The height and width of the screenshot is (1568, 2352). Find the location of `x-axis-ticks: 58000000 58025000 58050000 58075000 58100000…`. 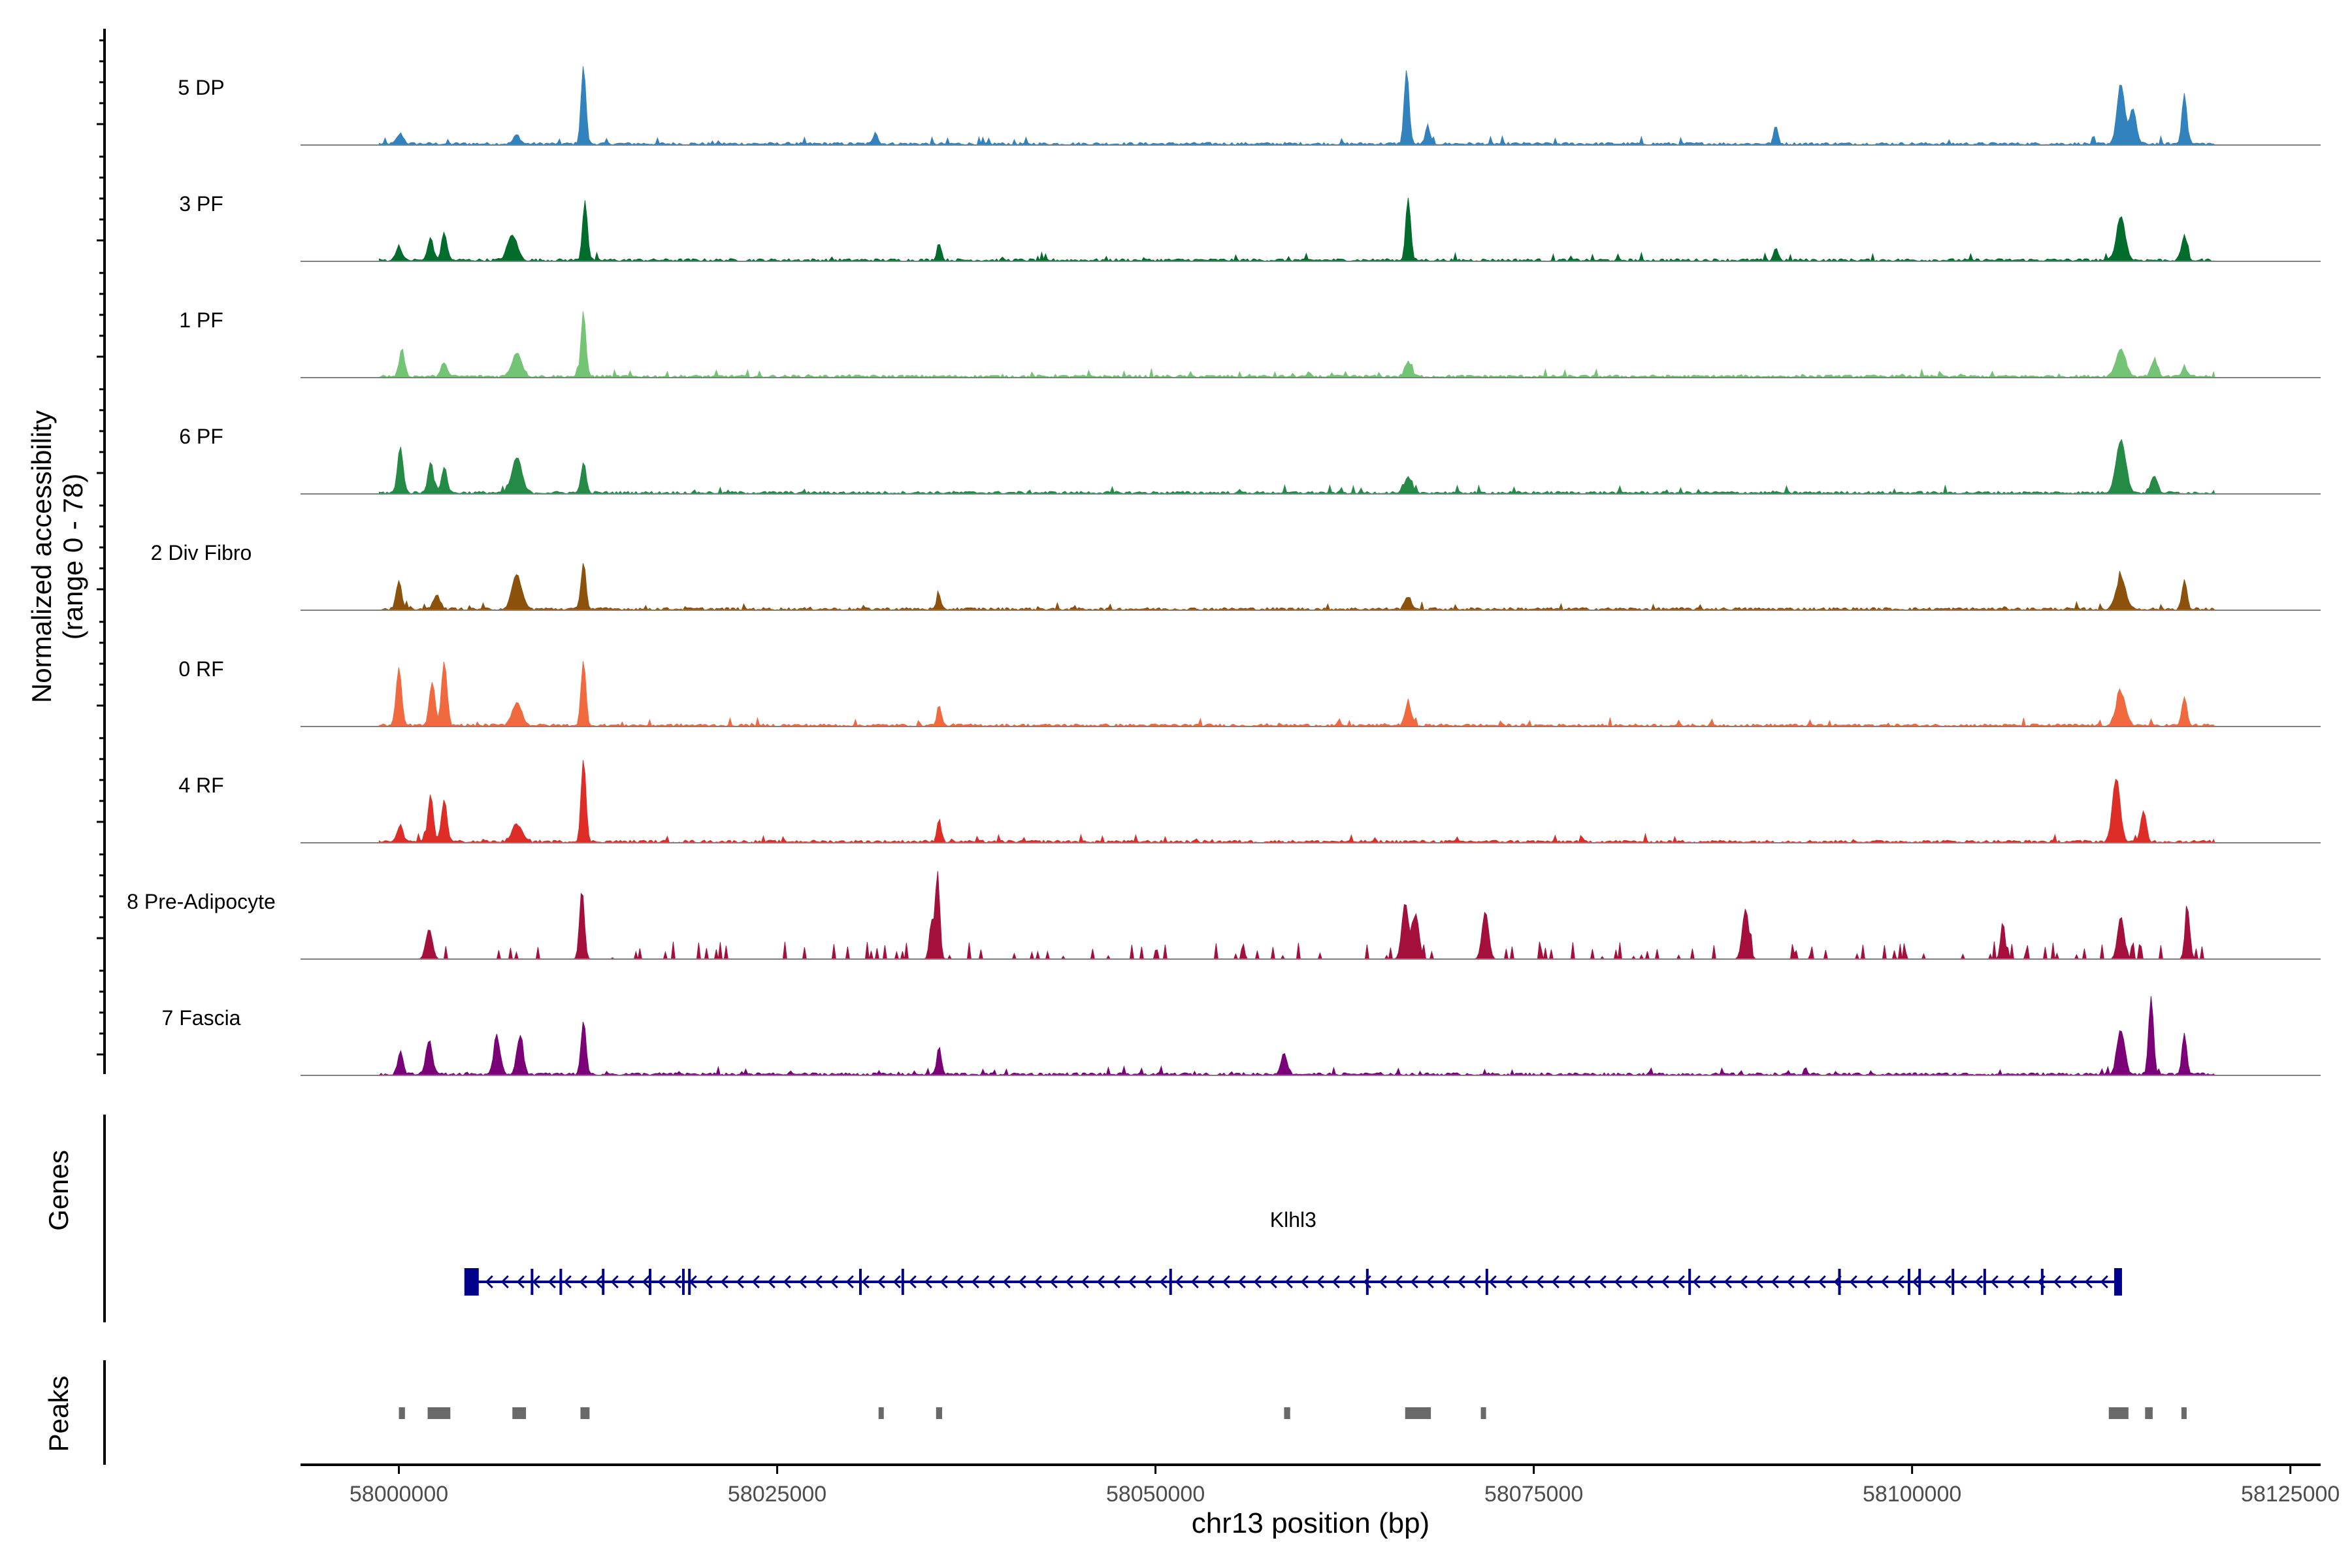

x-axis-ticks: 58000000 58025000 58050000 58075000 58100000… is located at coordinates (1345, 1486).